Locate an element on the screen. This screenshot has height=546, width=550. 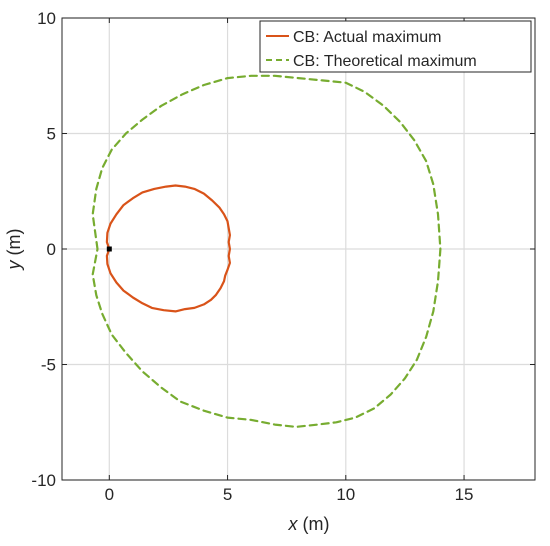
legend-label-actual-maximum: CB: Actual maximum is located at coordinates (367, 37).